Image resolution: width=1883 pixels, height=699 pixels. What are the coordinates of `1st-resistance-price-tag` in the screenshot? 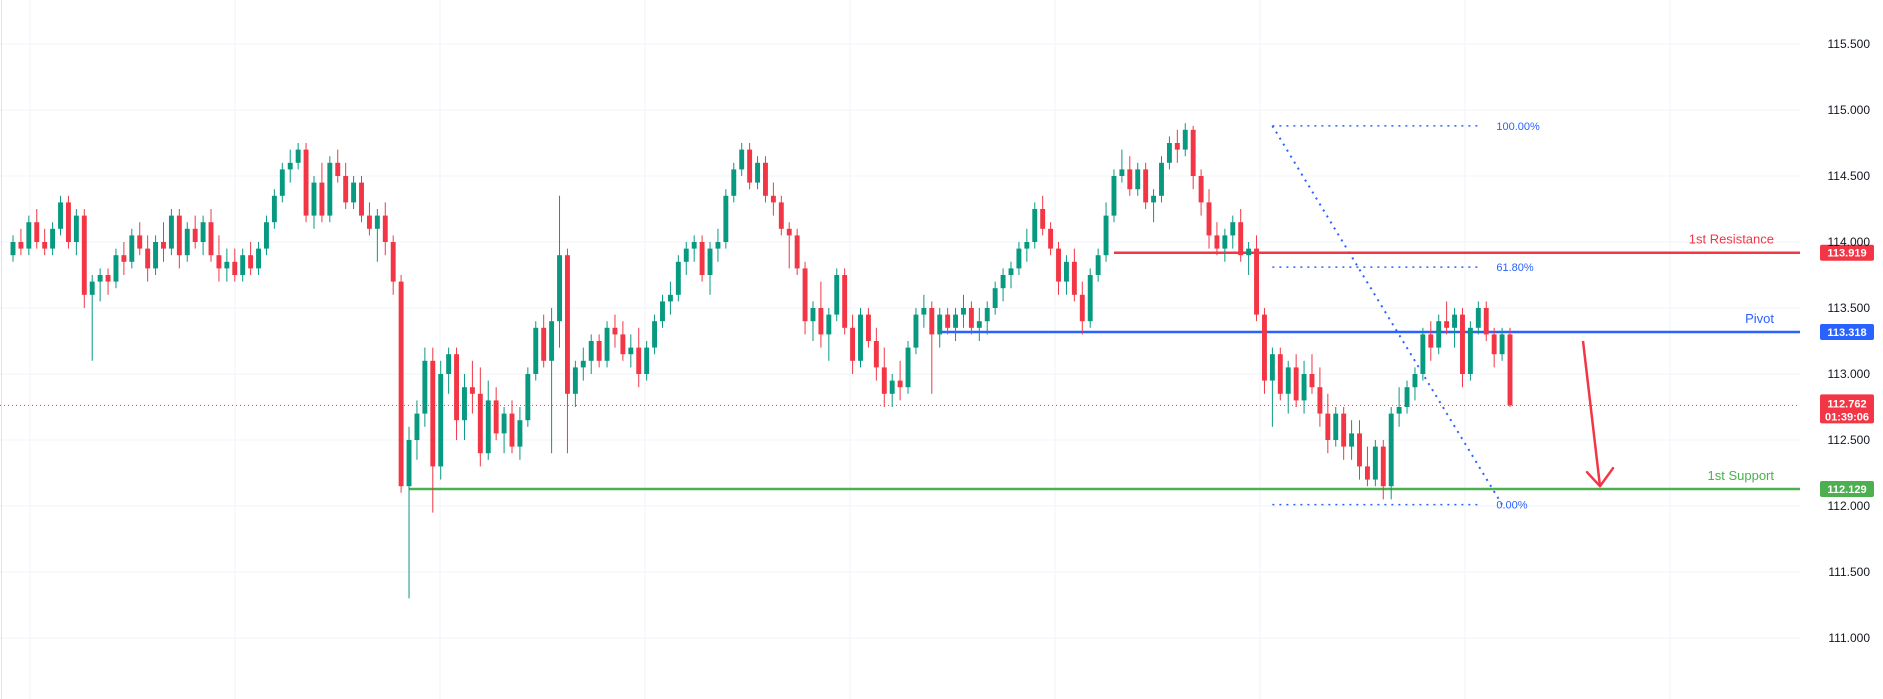 It's located at (1847, 252).